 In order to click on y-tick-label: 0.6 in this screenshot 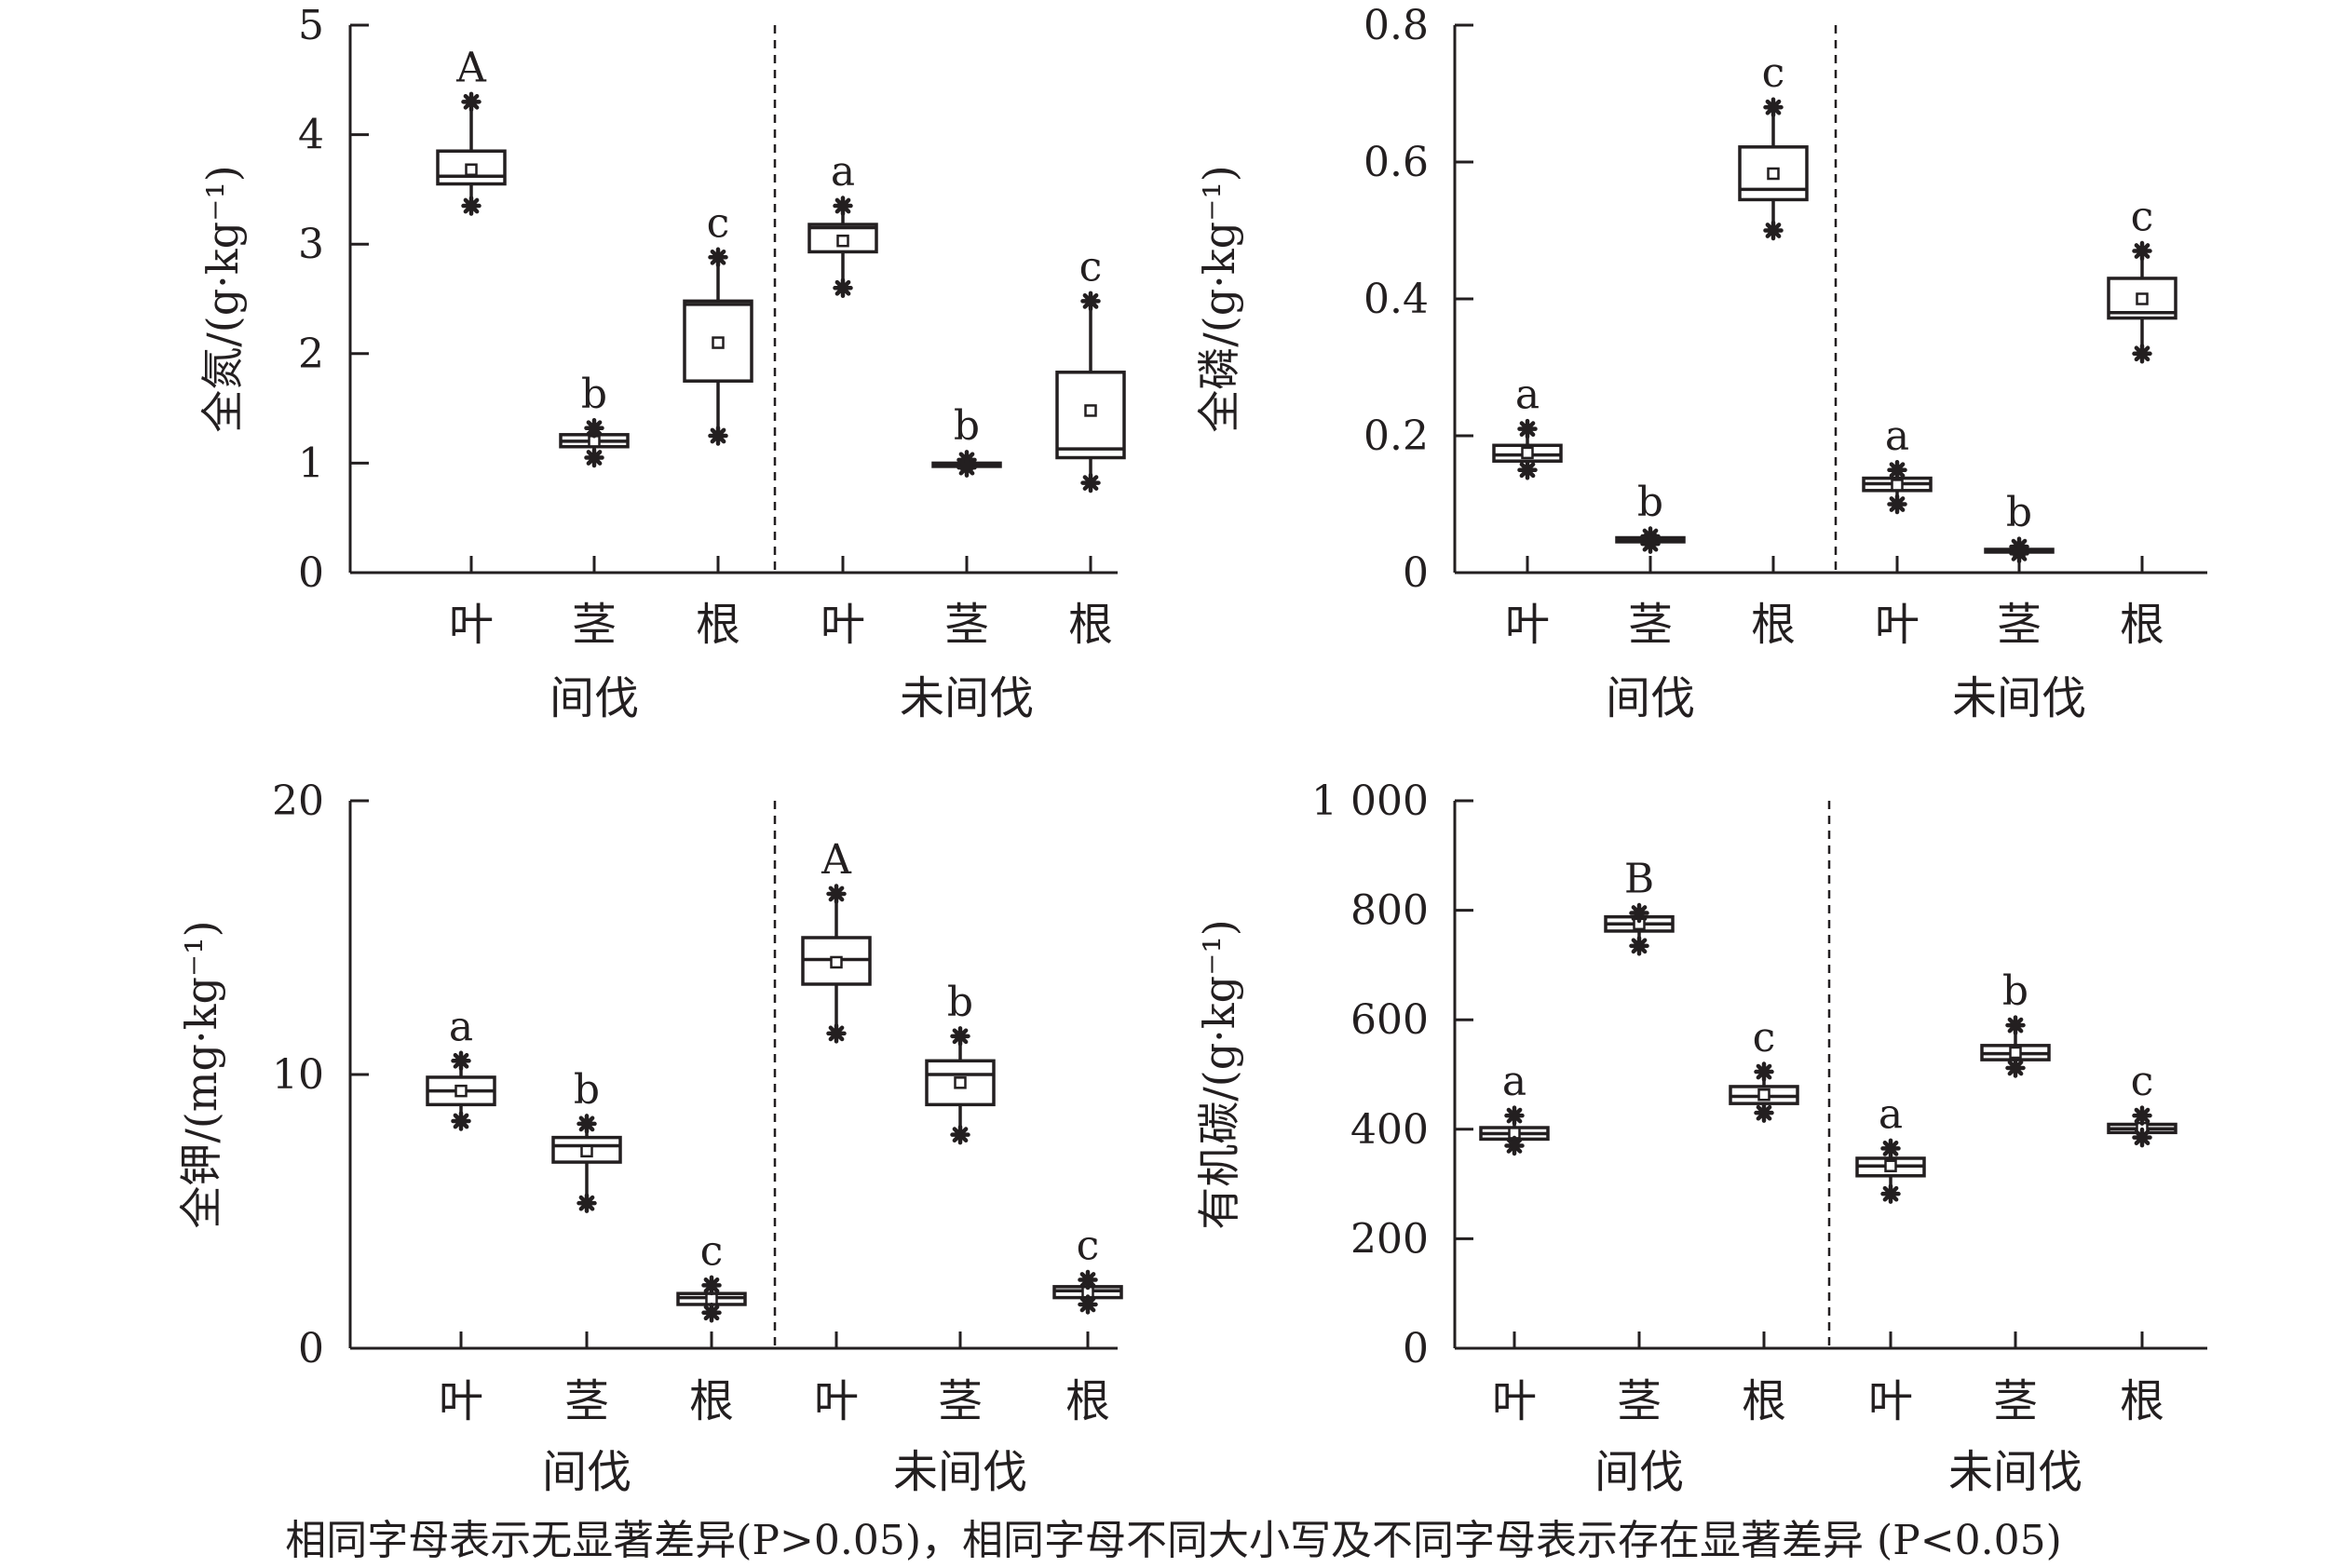, I will do `click(1396, 162)`.